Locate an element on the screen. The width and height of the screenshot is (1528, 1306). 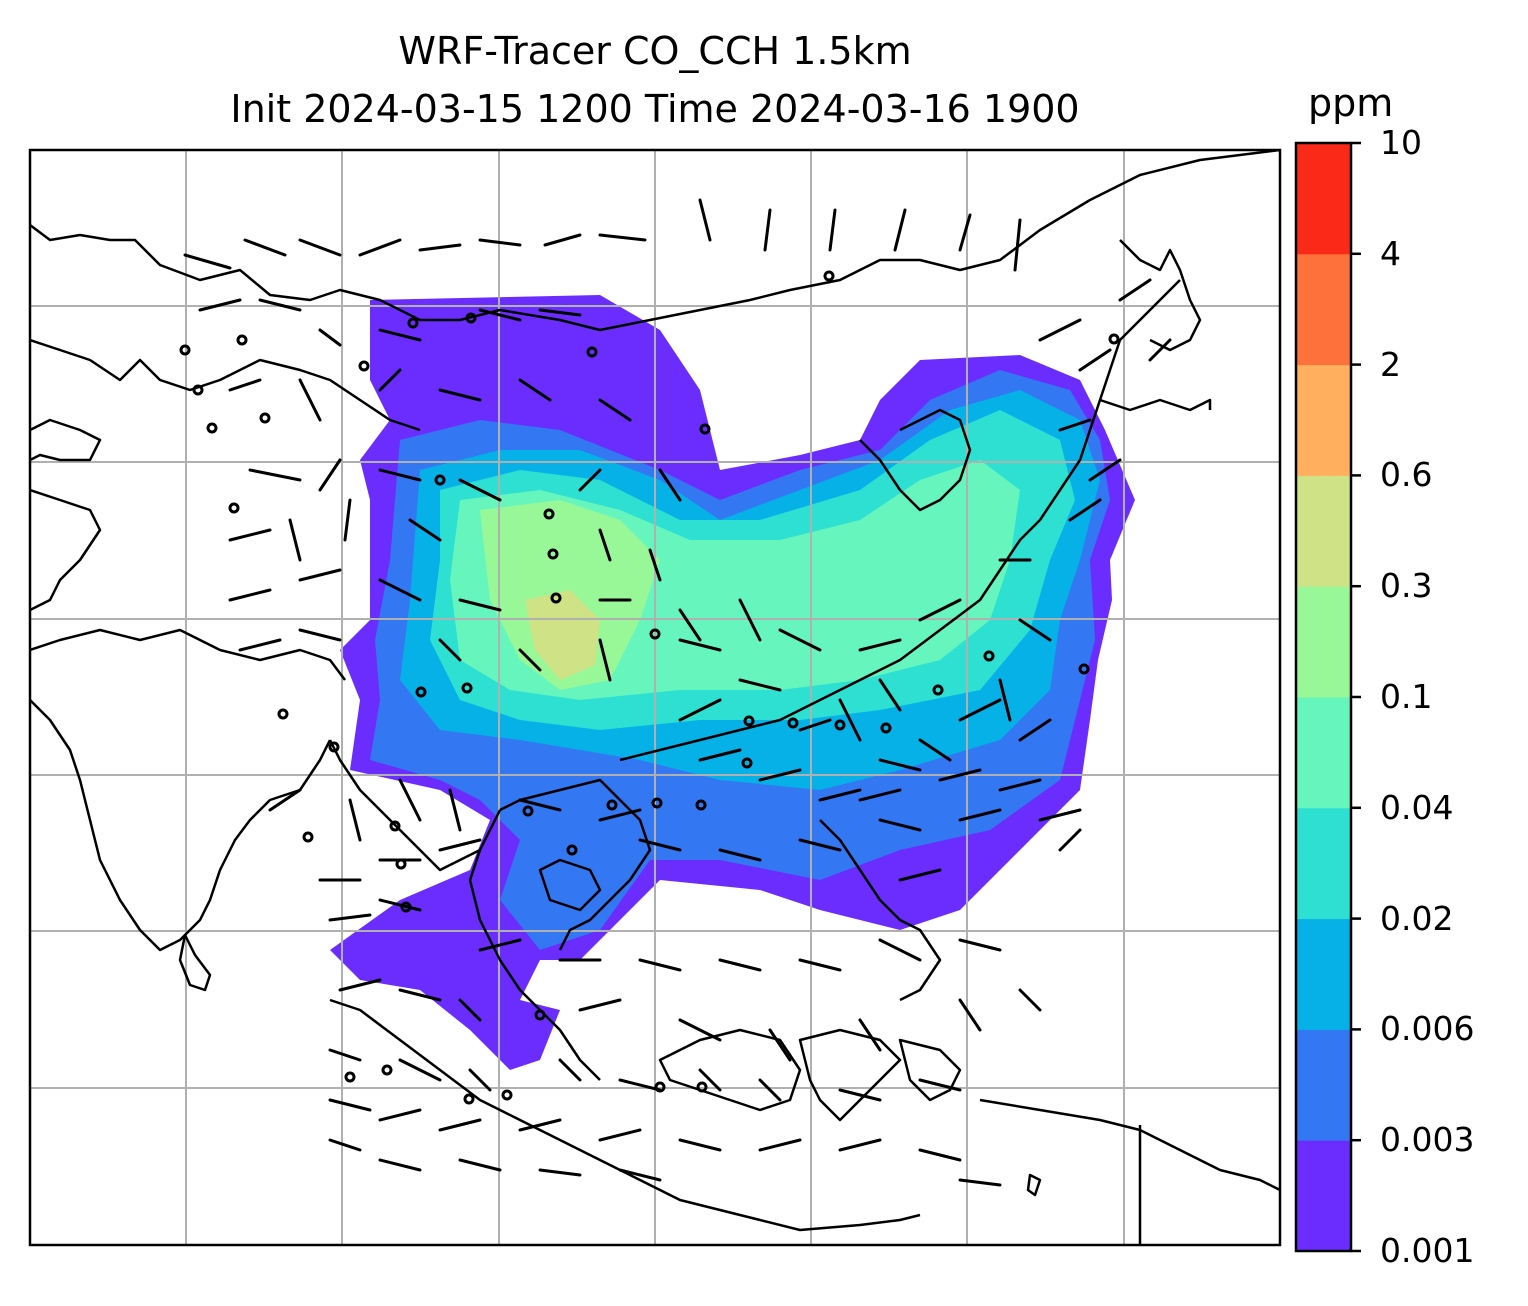
colorbar-tick-label: 2 is located at coordinates (1390, 364).